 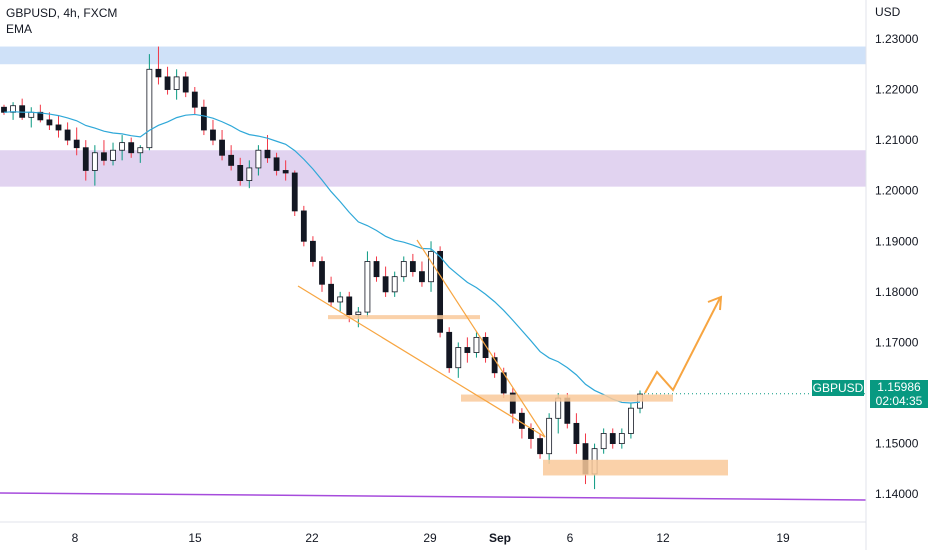 I want to click on projection-arrowhead, so click(x=715, y=303).